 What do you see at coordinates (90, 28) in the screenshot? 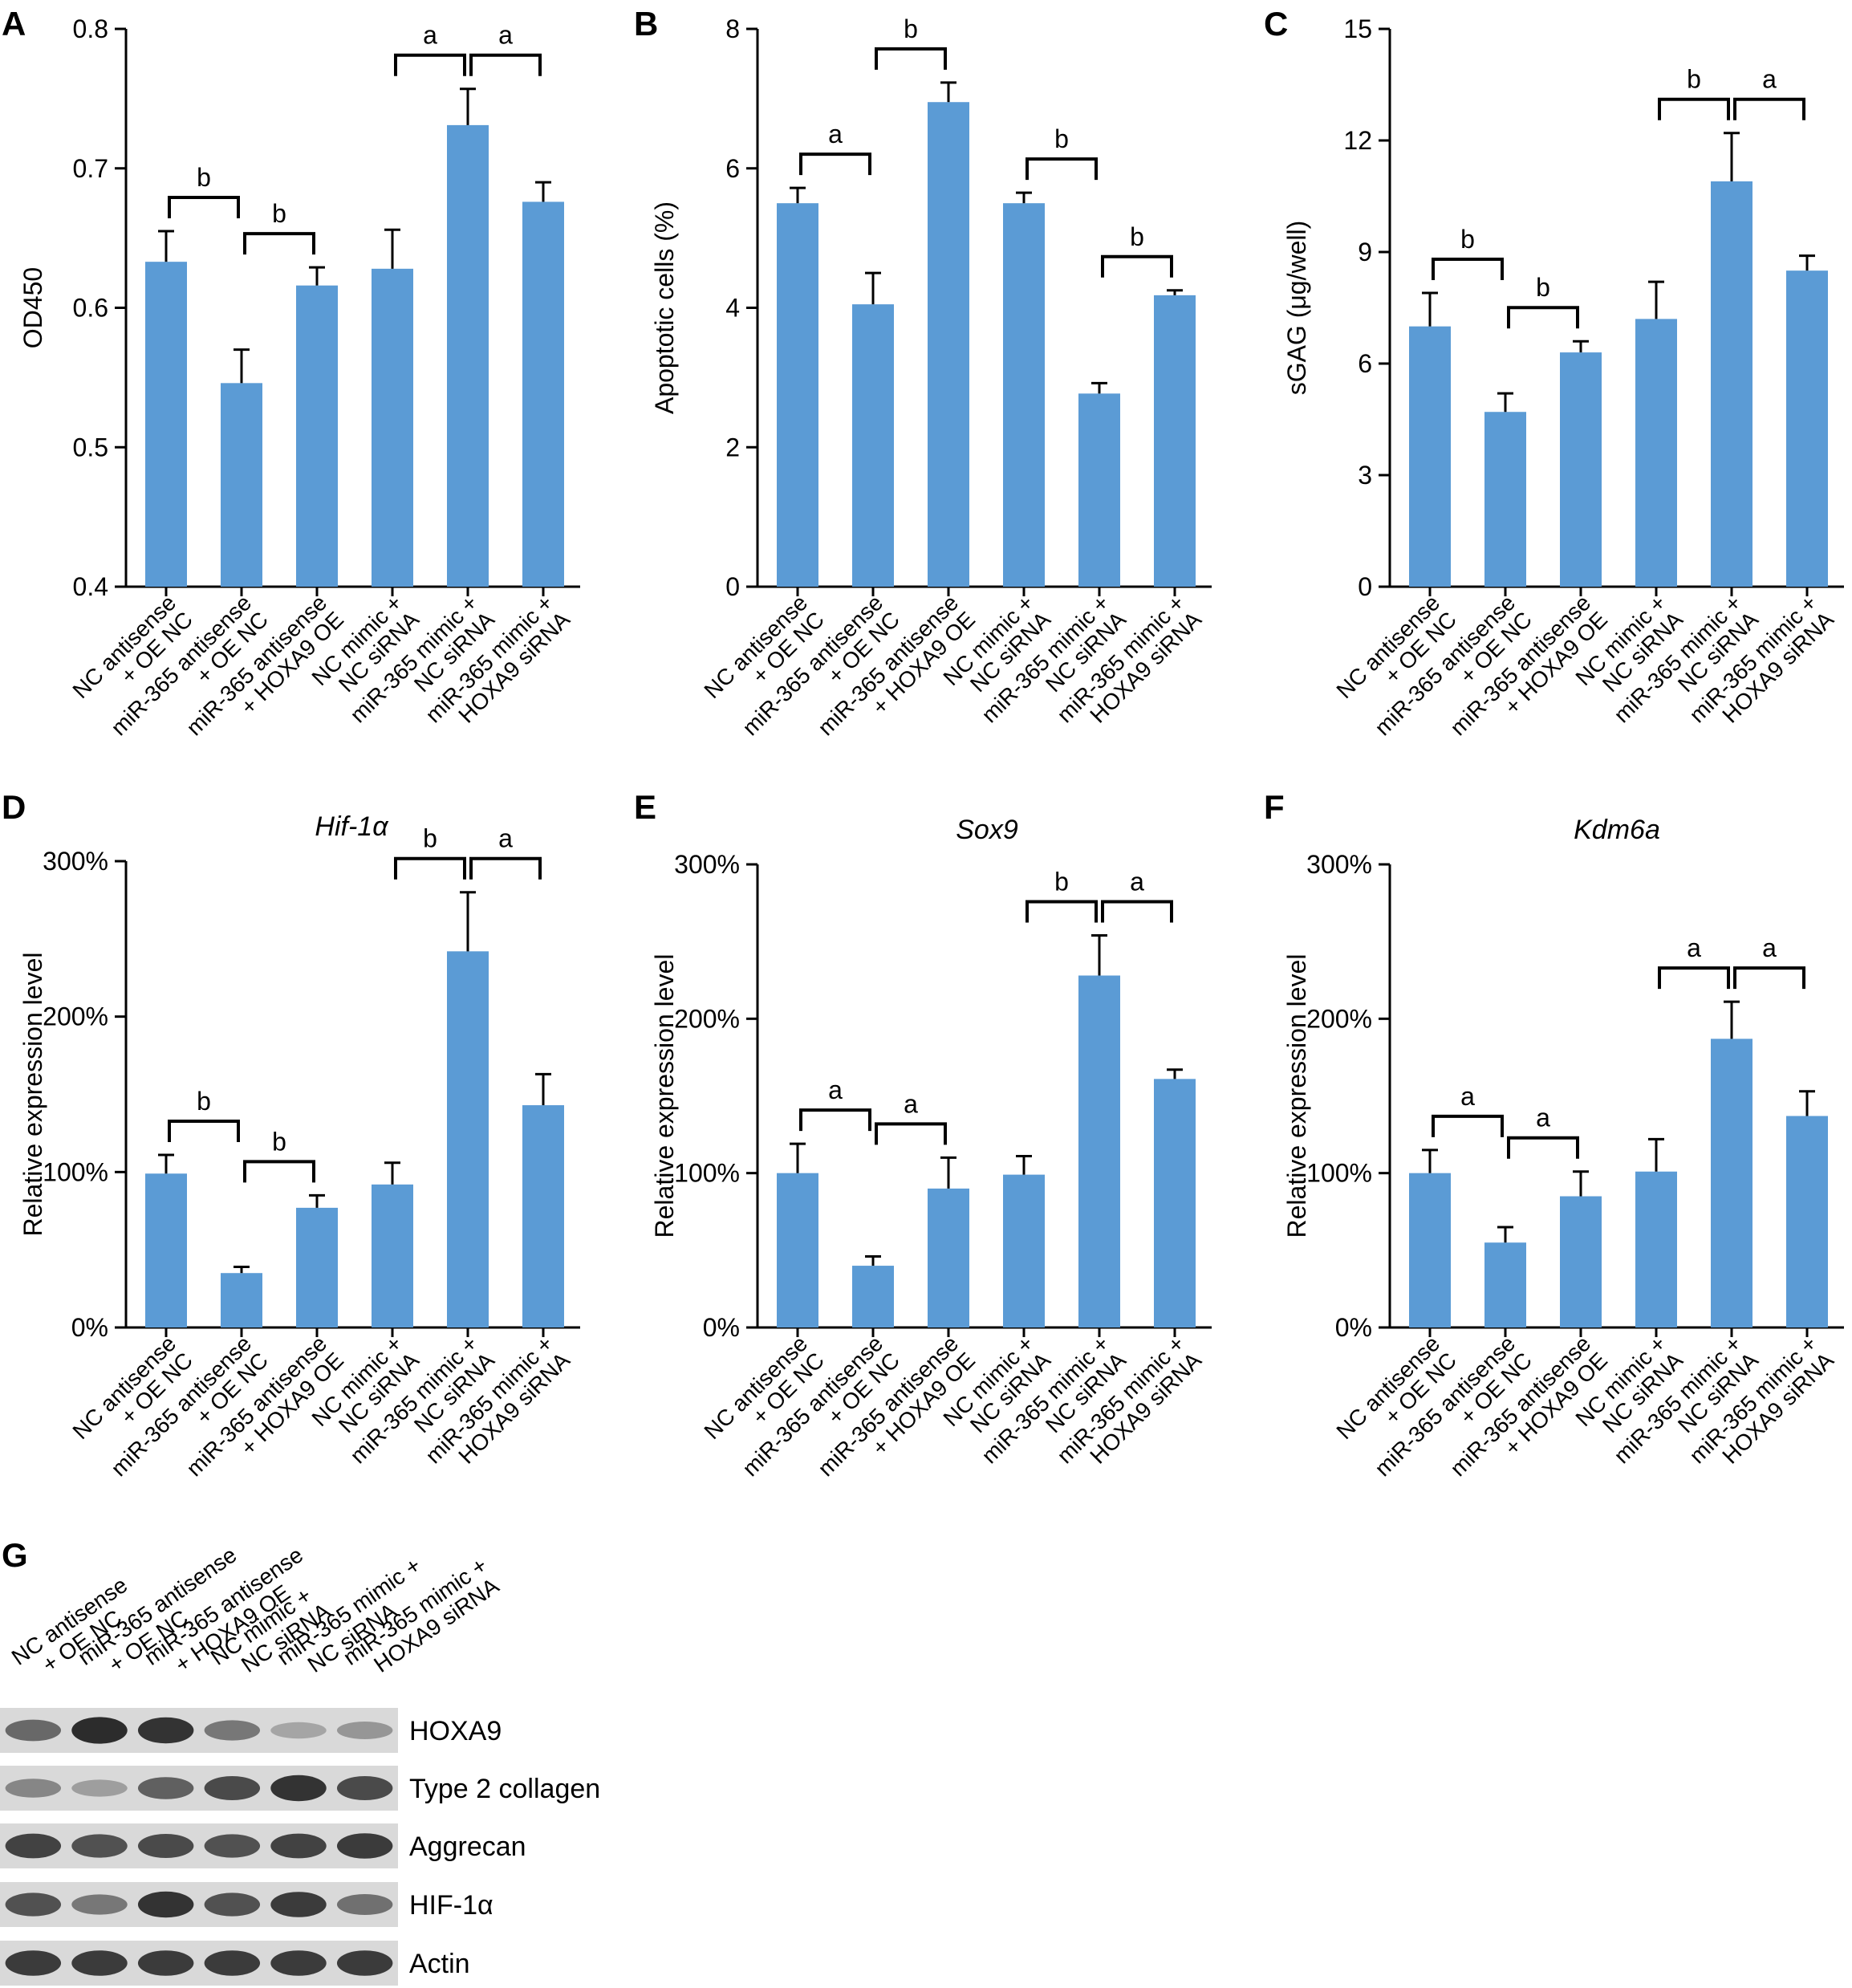
I see `y-tick-label: 0.8` at bounding box center [90, 28].